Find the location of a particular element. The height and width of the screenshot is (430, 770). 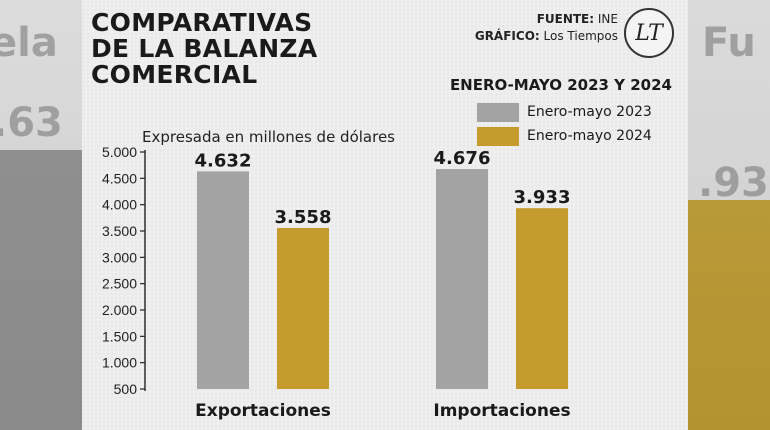

x-category-label: Importaciones is located at coordinates (501, 411).